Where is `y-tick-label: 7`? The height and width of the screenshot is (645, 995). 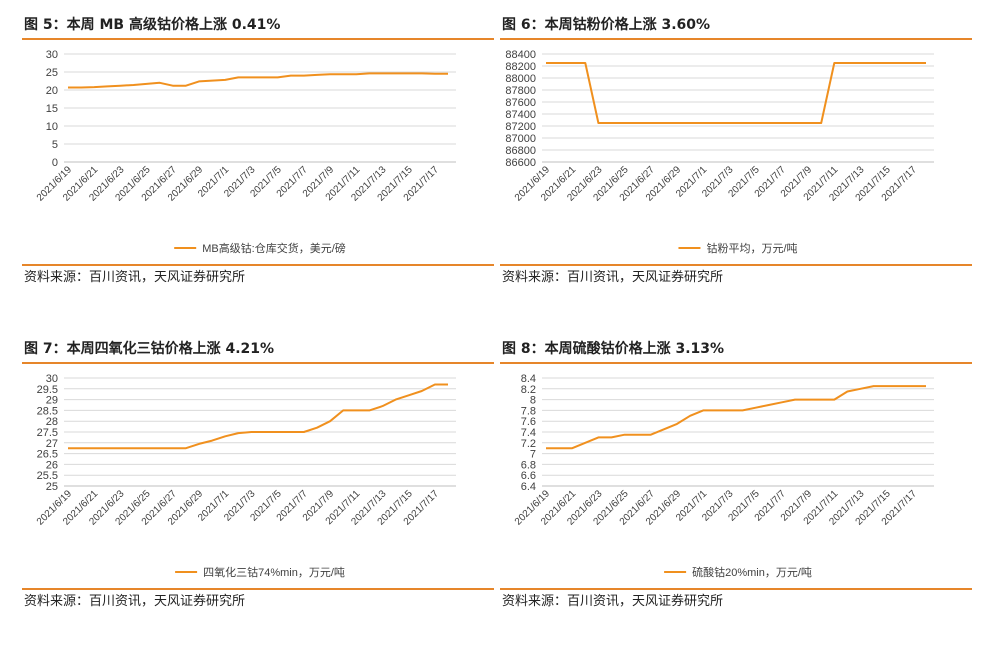
y-tick-label: 7 is located at coordinates (533, 455).